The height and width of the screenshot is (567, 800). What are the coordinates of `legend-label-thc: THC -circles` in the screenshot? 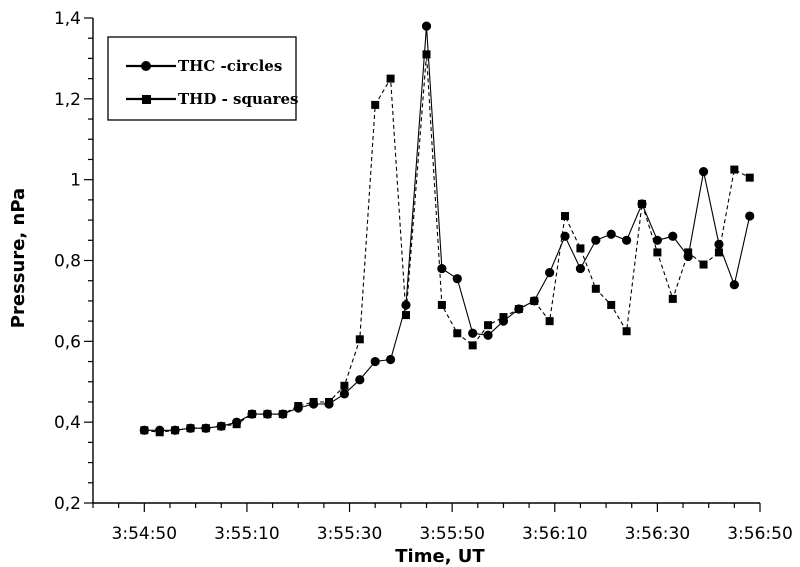 It's located at (230, 66).